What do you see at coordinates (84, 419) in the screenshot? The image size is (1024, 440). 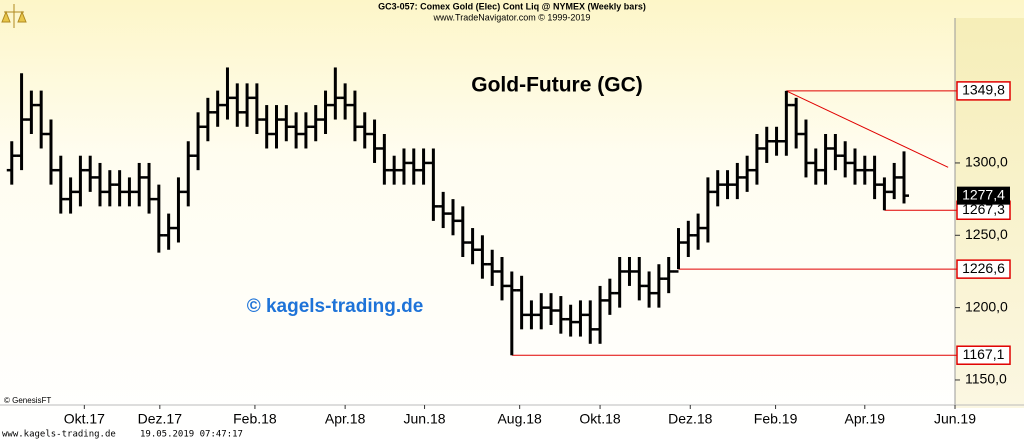 I see `x-tick-label: Okt.17` at bounding box center [84, 419].